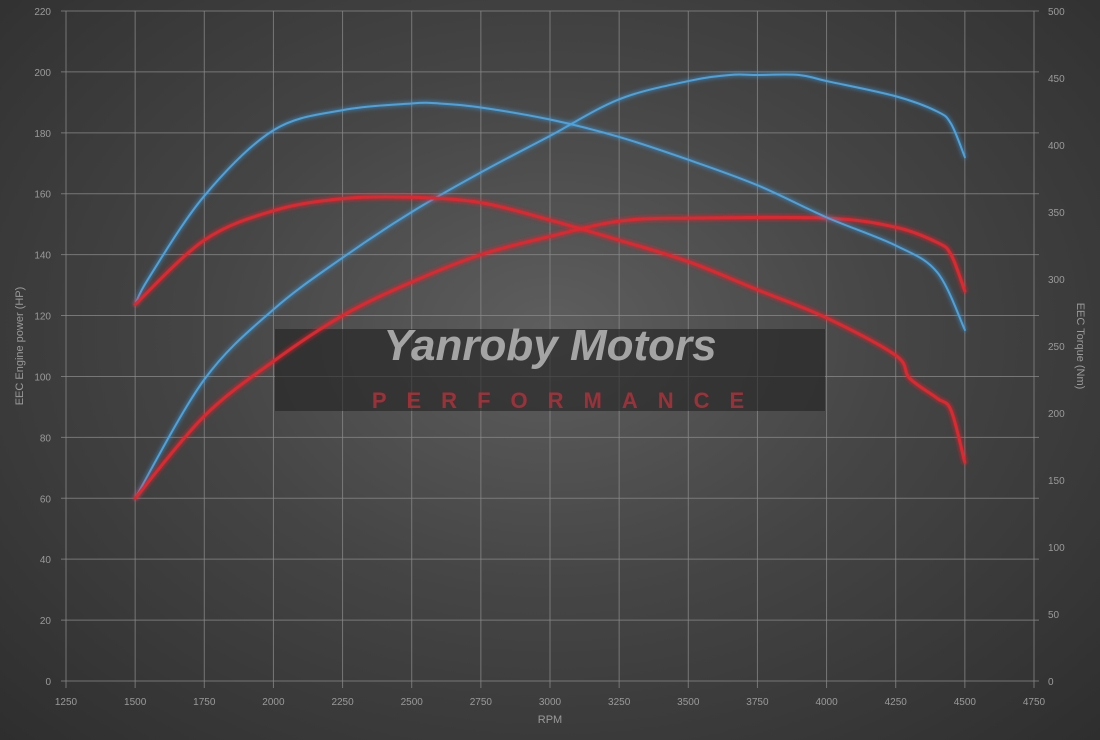 The image size is (1100, 740). What do you see at coordinates (342, 702) in the screenshot?
I see `x-tick-label: 2250` at bounding box center [342, 702].